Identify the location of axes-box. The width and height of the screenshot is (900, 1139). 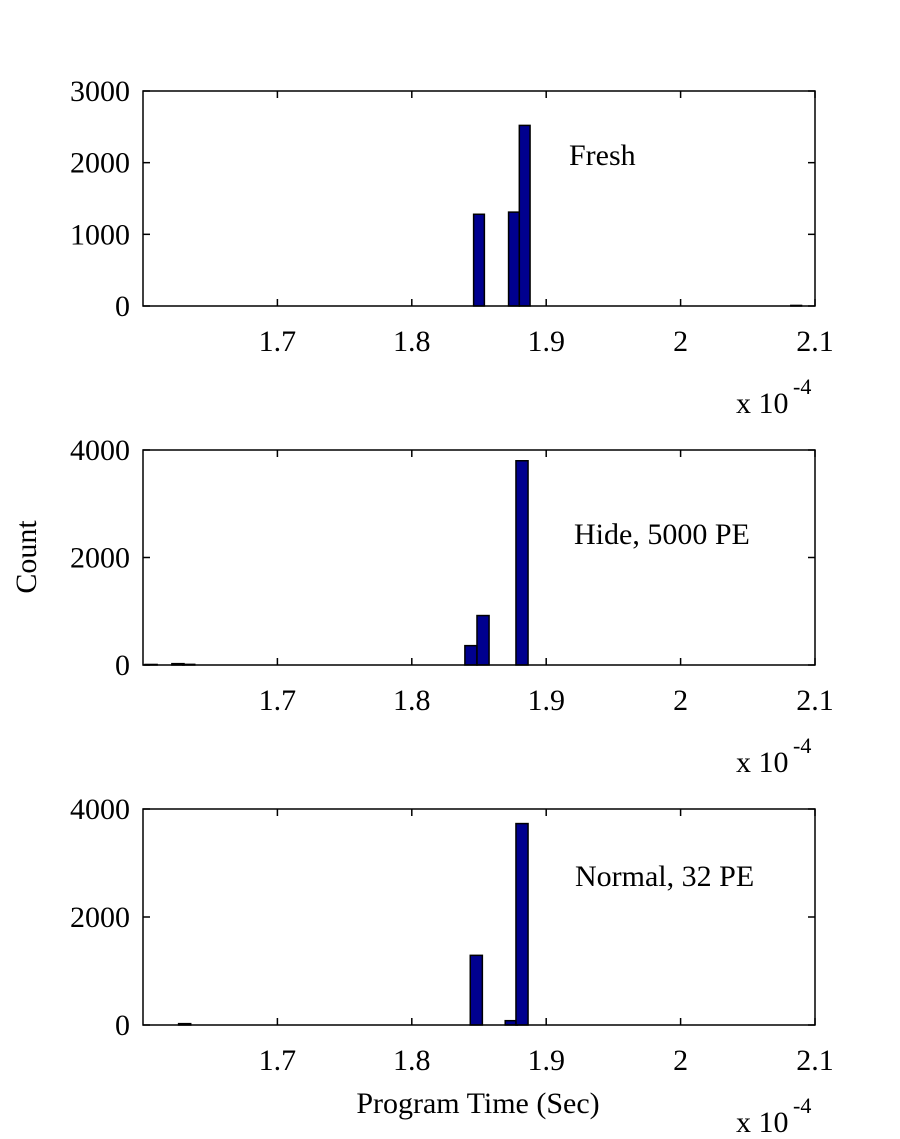
(479, 198).